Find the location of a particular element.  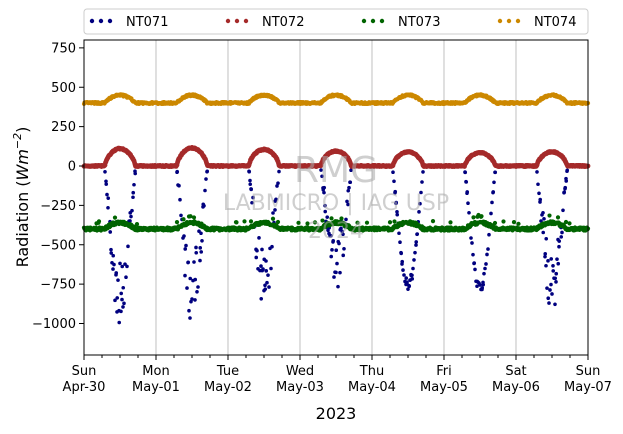

y-tick-label: −1000 is located at coordinates (54, 324).